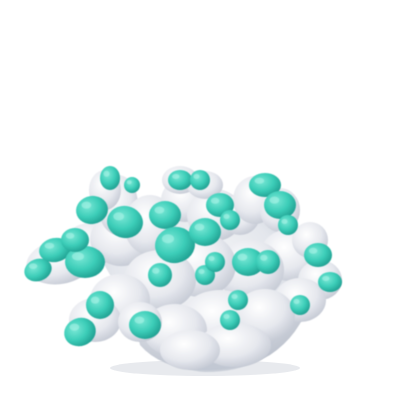 This screenshot has width=400, height=400. What do you see at coordinates (190, 350) in the screenshot?
I see `coral-branch` at bounding box center [190, 350].